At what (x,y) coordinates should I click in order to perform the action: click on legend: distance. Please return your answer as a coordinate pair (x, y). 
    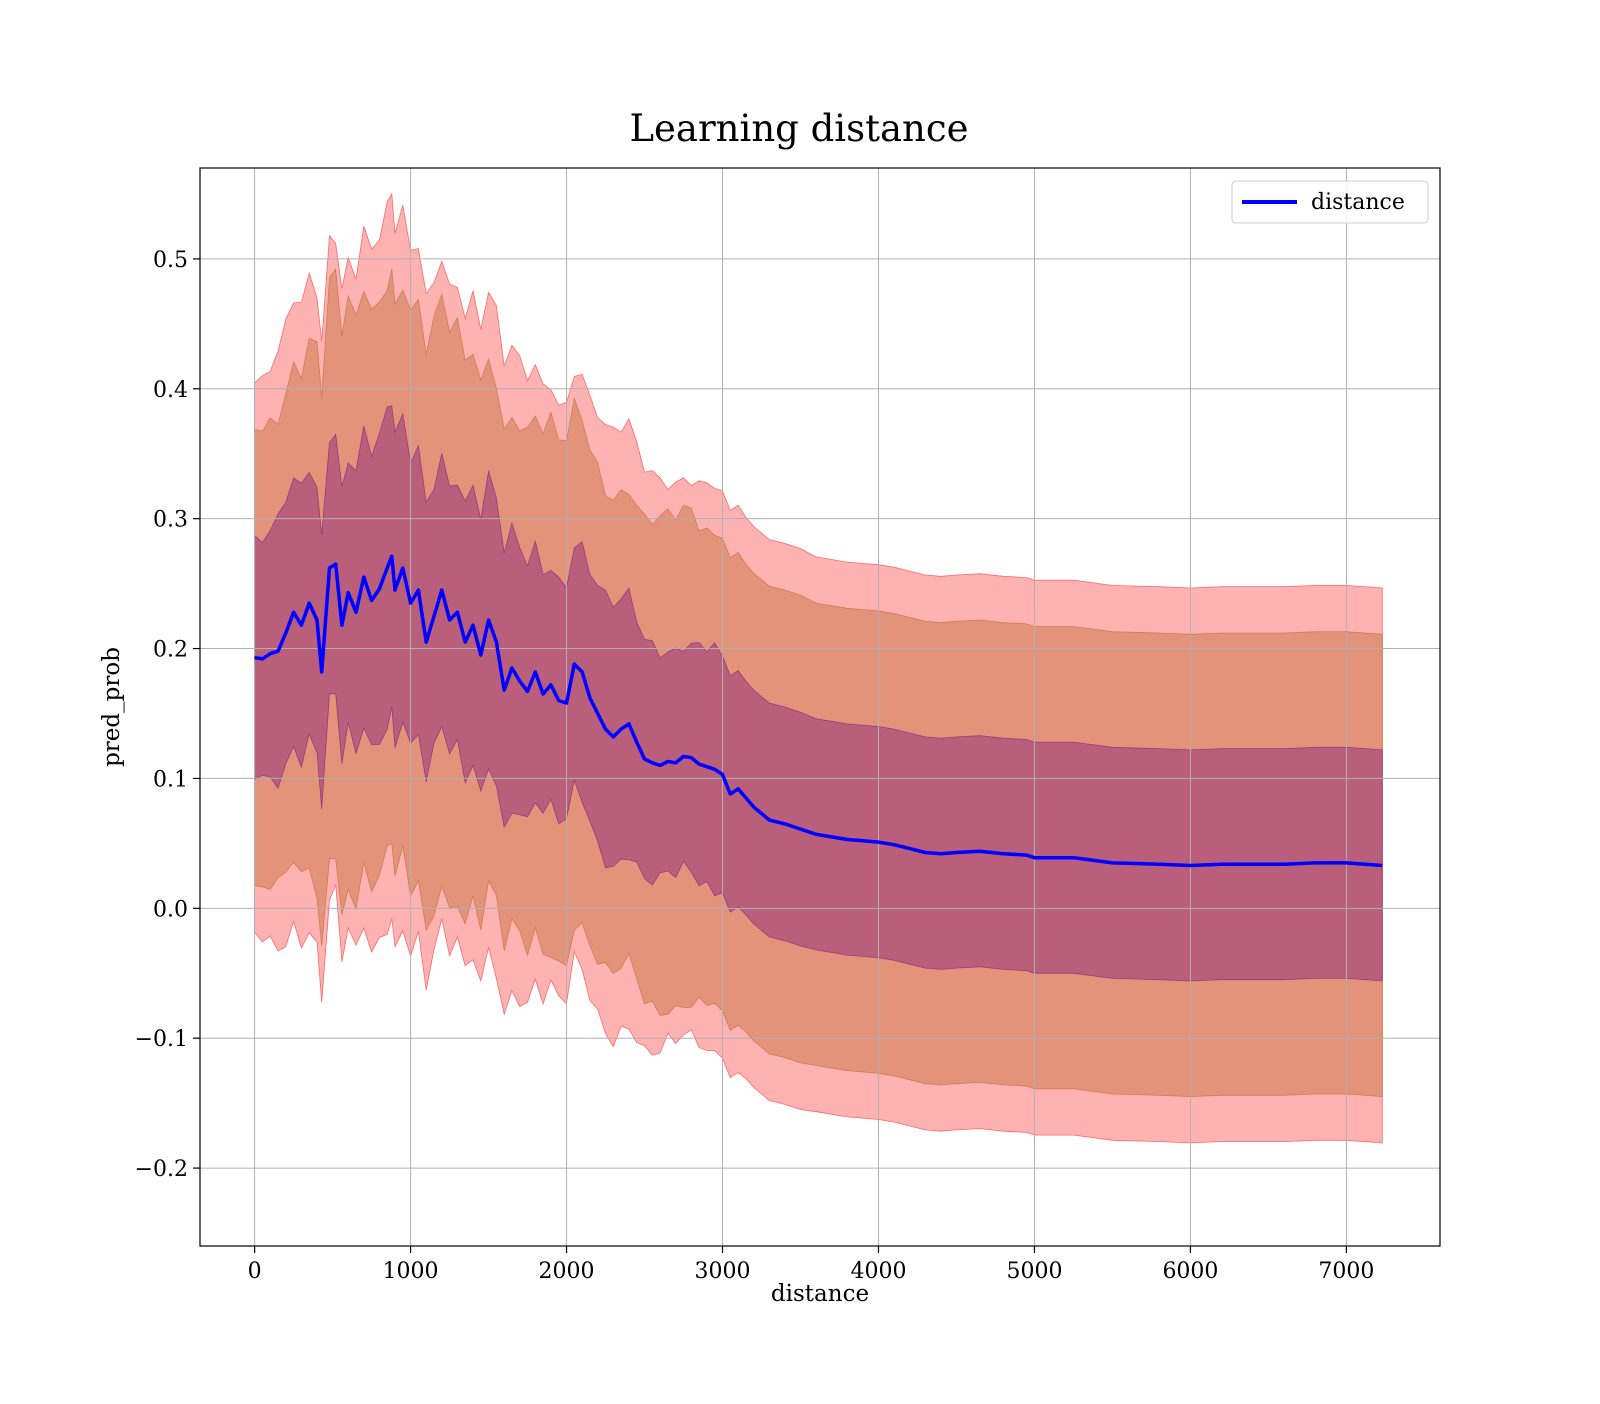
    Looking at the image, I should click on (1330, 202).